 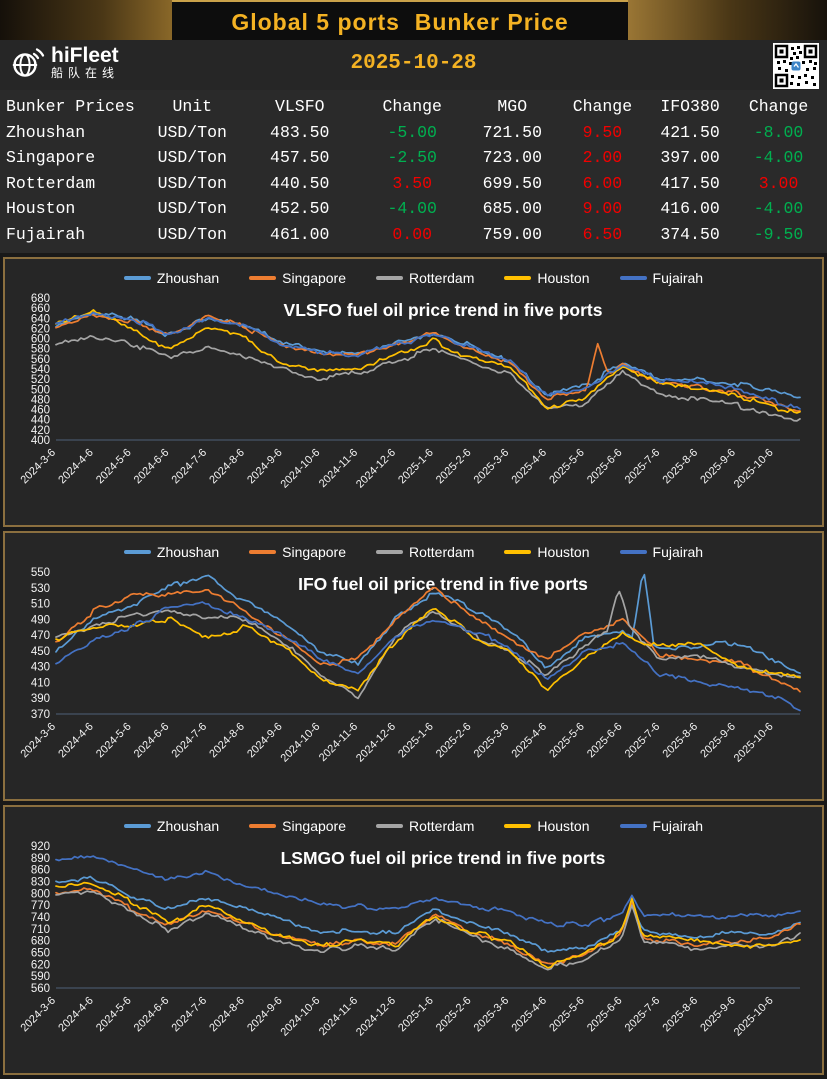 I want to click on y-tick-label: 390, so click(x=40, y=699).